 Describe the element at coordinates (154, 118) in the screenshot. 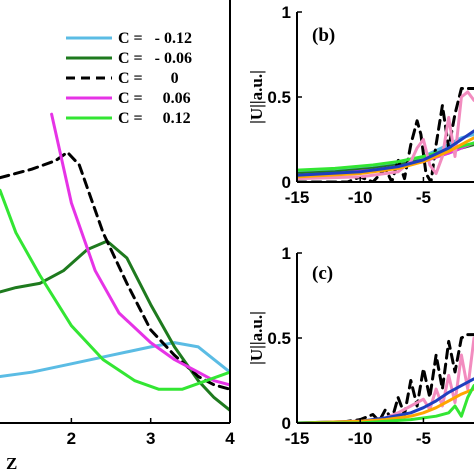

I see `legend-entry-4: C = 0.12` at that location.